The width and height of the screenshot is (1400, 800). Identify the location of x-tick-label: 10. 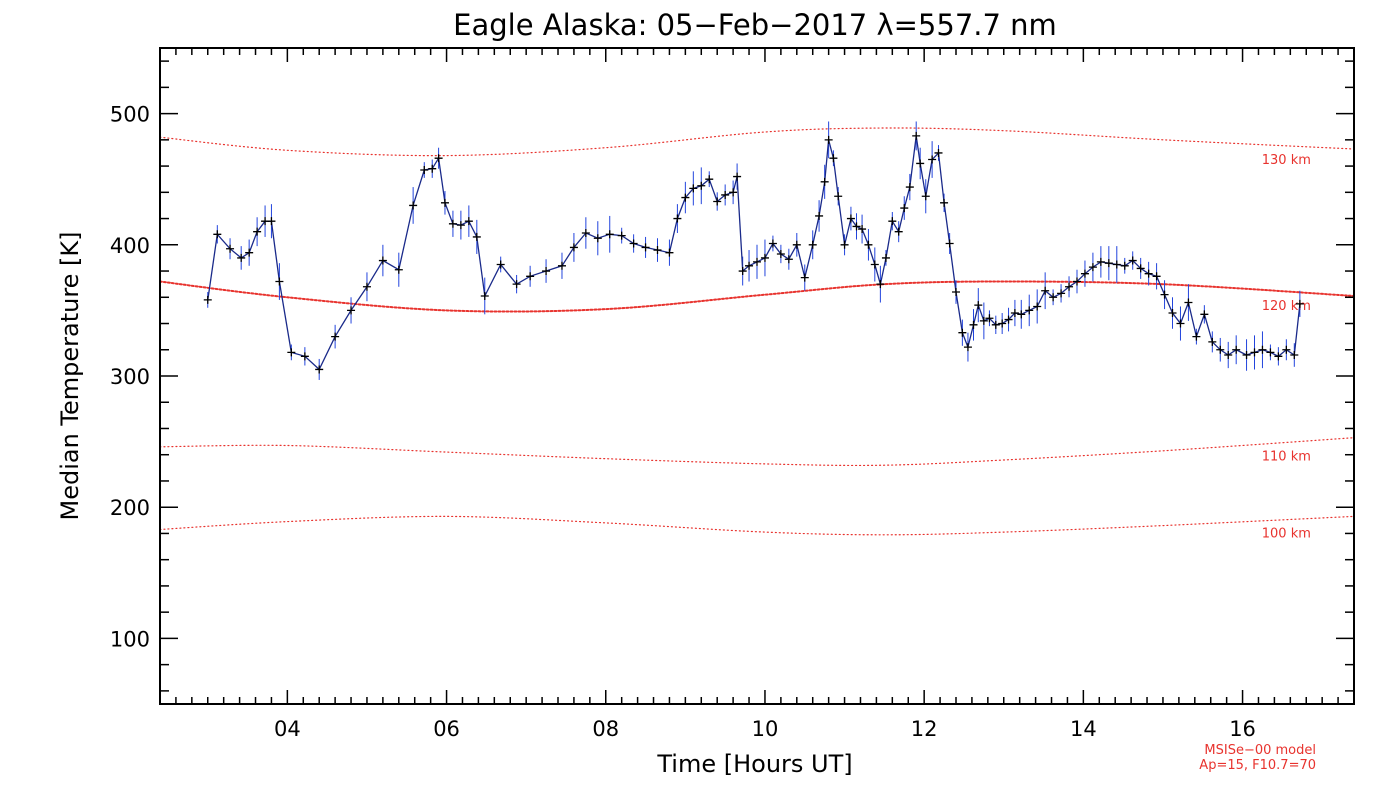
(765, 729).